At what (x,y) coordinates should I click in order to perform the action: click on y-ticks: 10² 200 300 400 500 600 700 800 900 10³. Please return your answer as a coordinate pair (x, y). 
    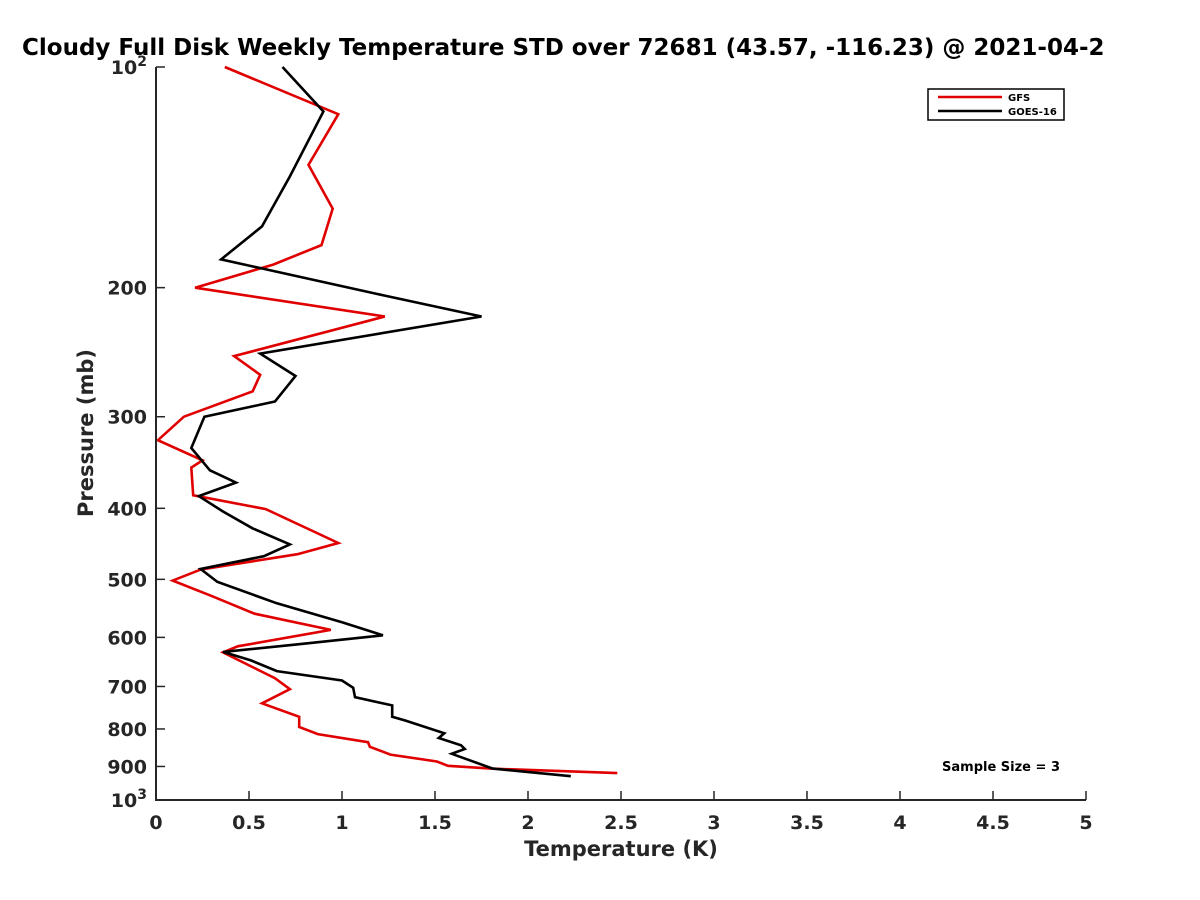
    Looking at the image, I should click on (136, 433).